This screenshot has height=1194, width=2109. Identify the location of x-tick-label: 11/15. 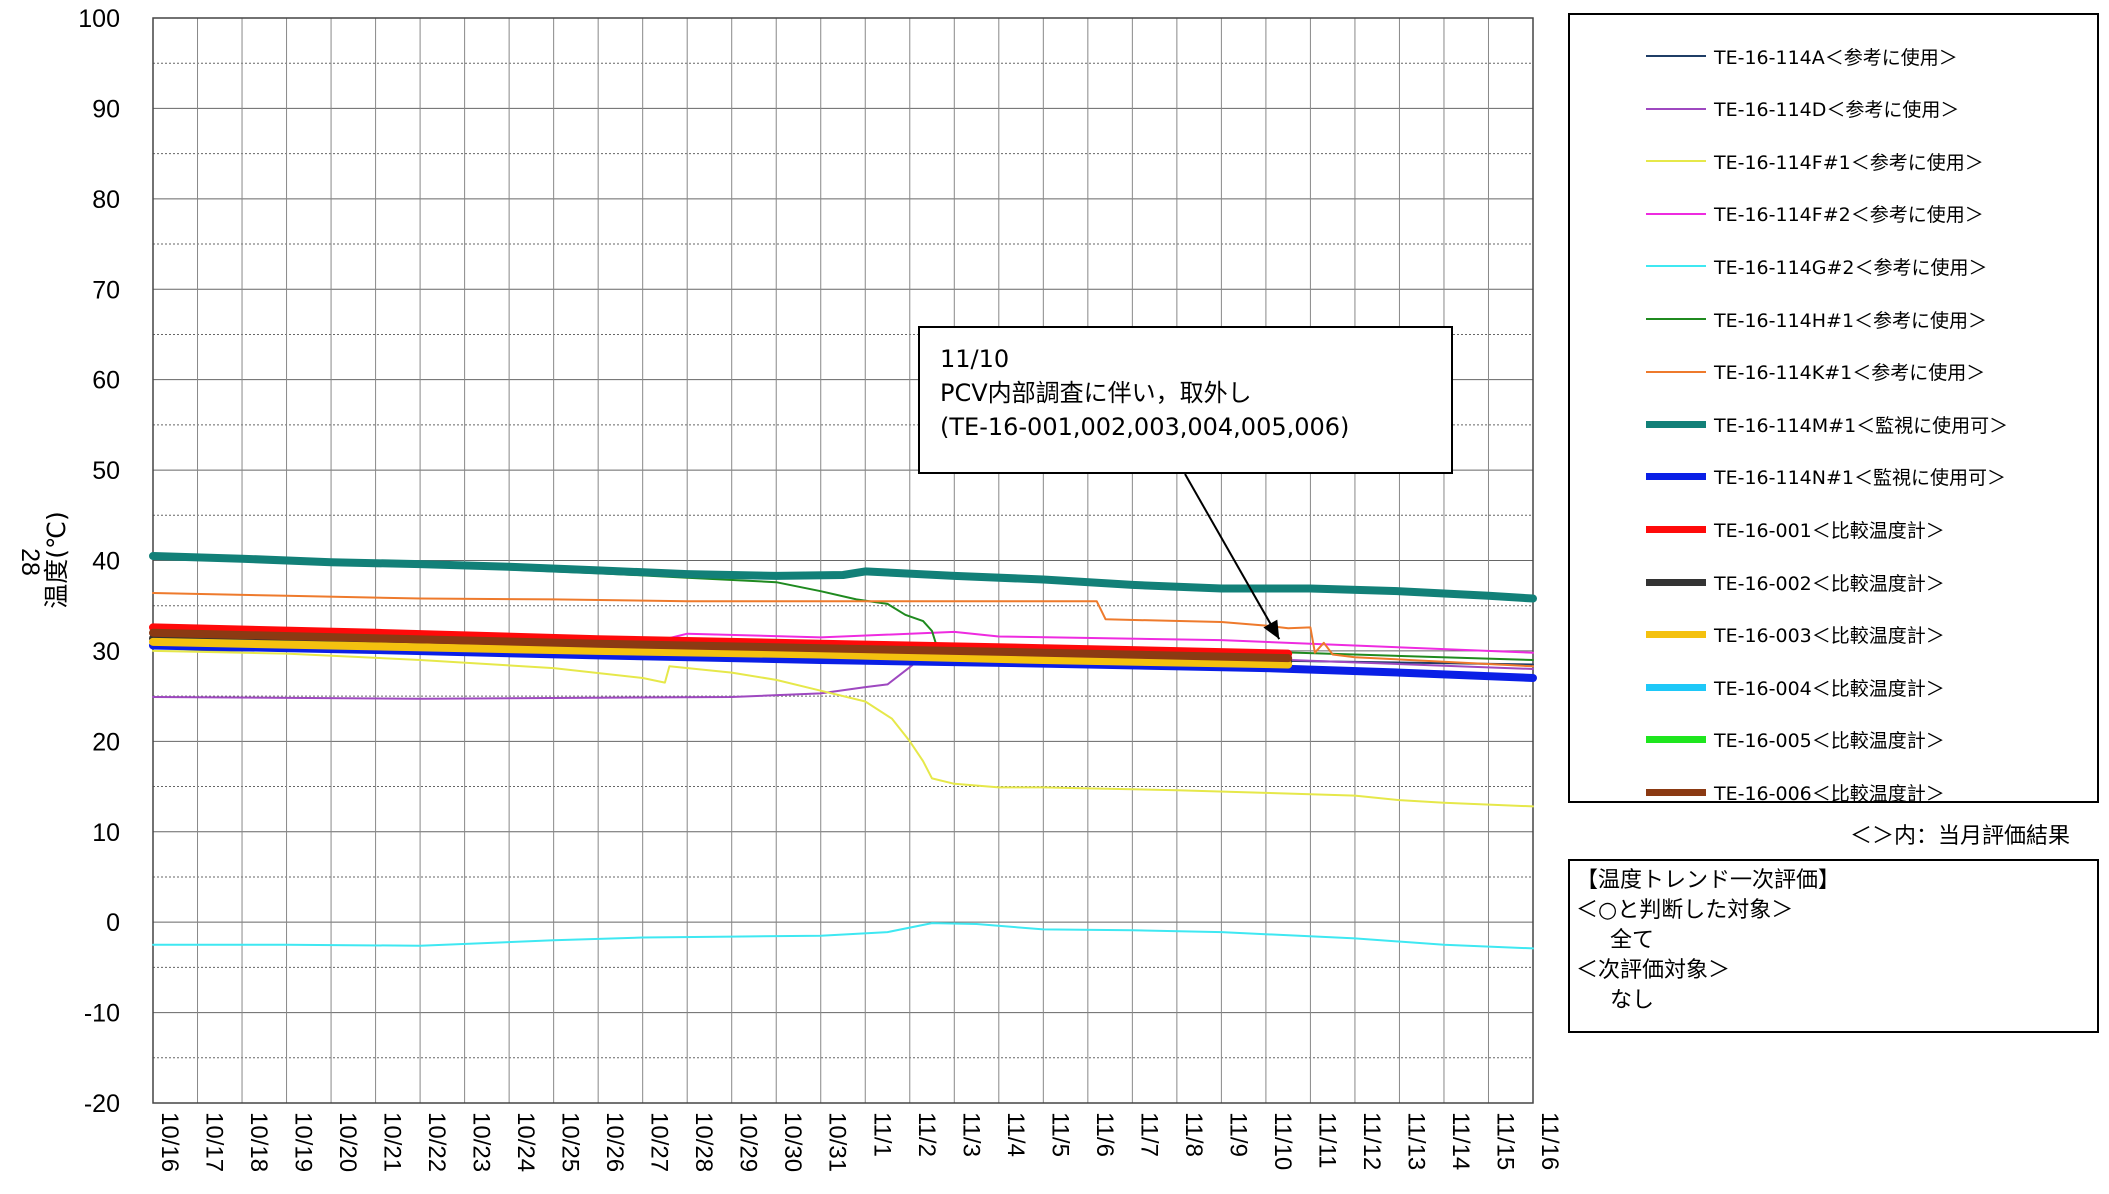
(1504, 1141).